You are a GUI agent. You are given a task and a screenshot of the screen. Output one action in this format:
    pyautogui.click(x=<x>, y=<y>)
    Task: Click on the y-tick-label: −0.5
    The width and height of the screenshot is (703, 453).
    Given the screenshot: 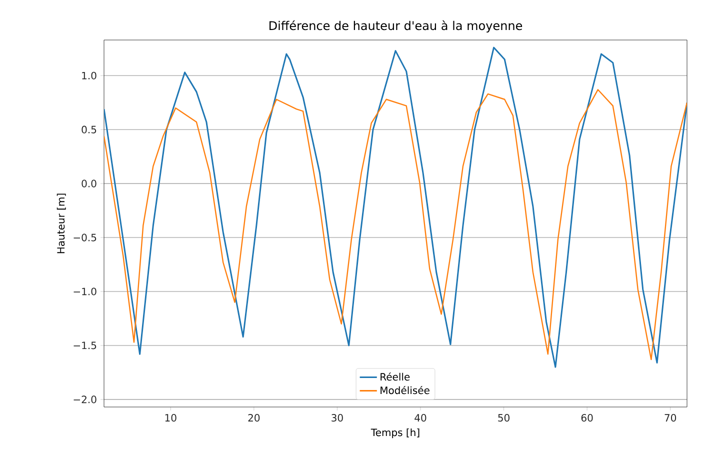 What is the action you would take?
    pyautogui.click(x=85, y=238)
    